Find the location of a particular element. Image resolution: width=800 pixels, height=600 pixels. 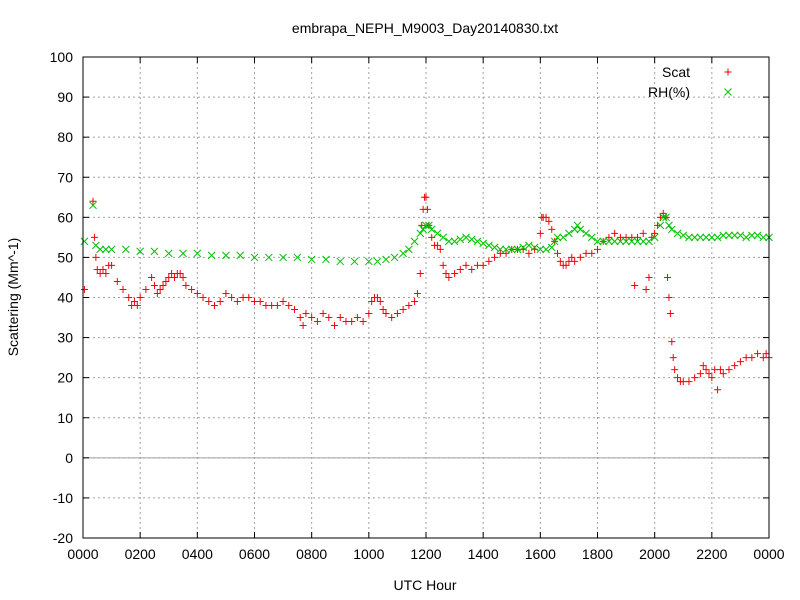

series-rh is located at coordinates (426, 233).